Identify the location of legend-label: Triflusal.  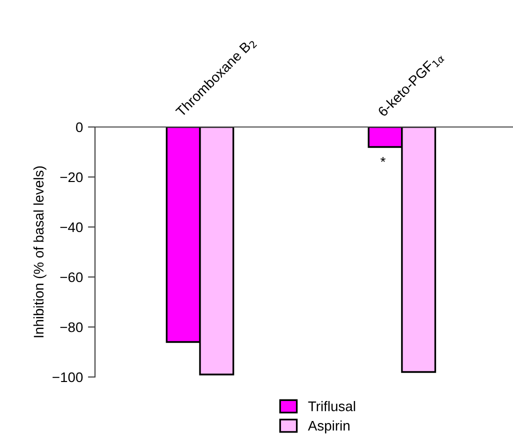
(332, 406).